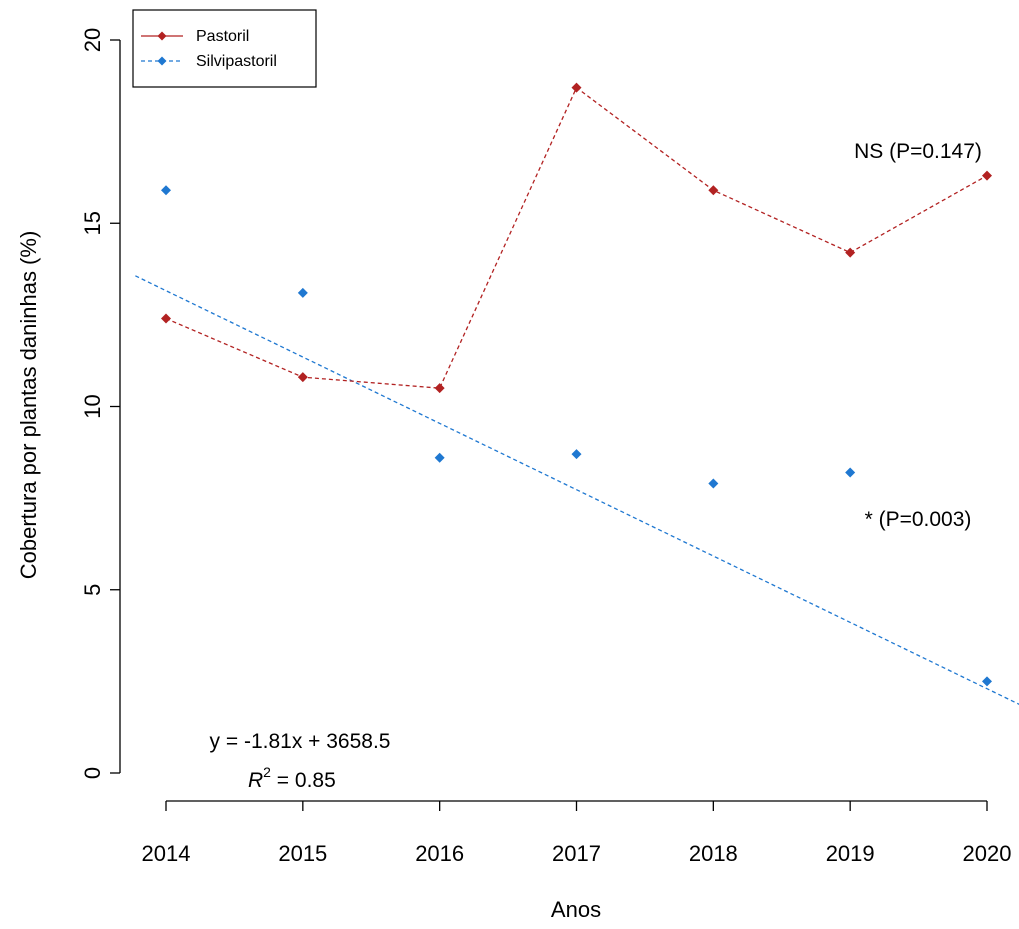 This screenshot has height=929, width=1019. I want to click on y-axis-title: Cobertura por plantas daninhas (%), so click(28, 405).